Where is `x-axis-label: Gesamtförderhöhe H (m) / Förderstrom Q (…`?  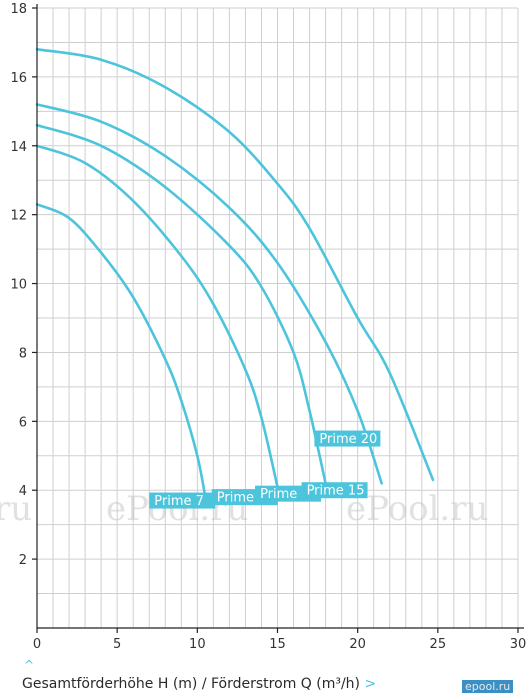
x-axis-label: Gesamtförderhöhe H (m) / Förderstrom Q (… is located at coordinates (199, 684).